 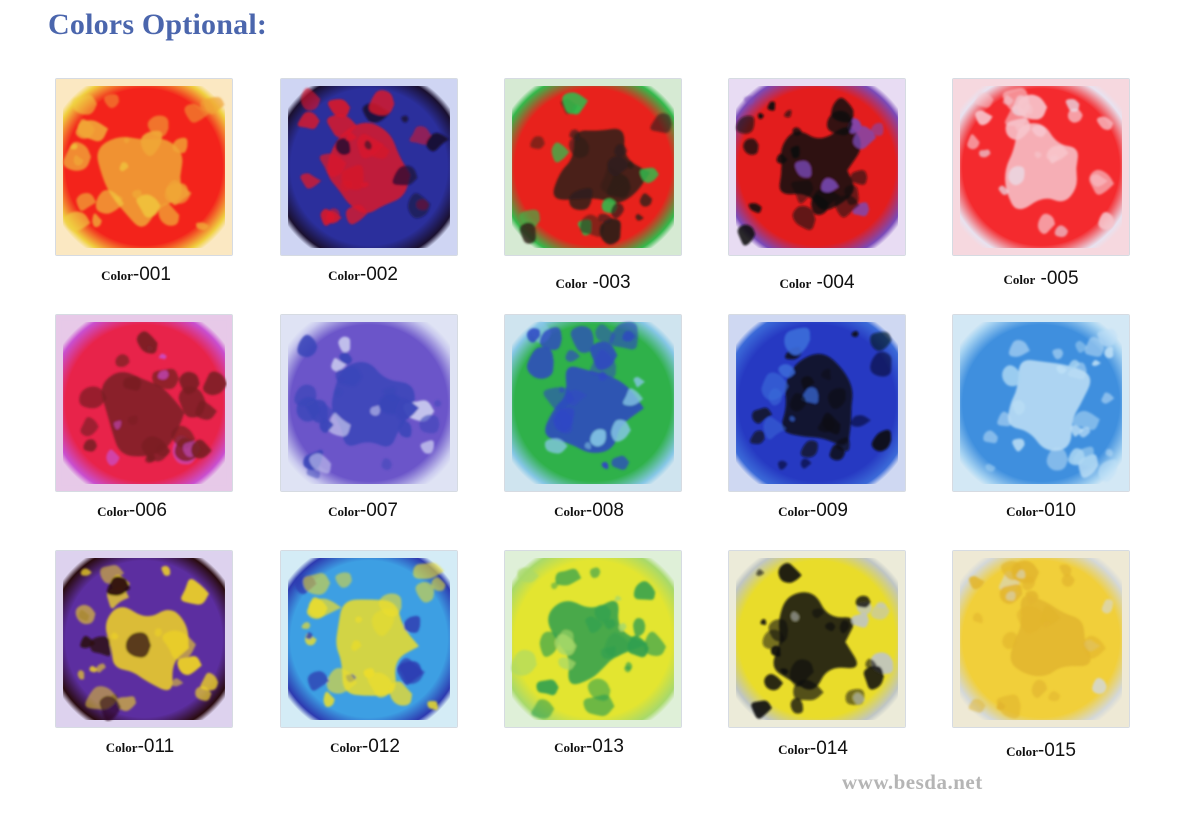 I want to click on caption-code: 008, so click(x=608, y=510).